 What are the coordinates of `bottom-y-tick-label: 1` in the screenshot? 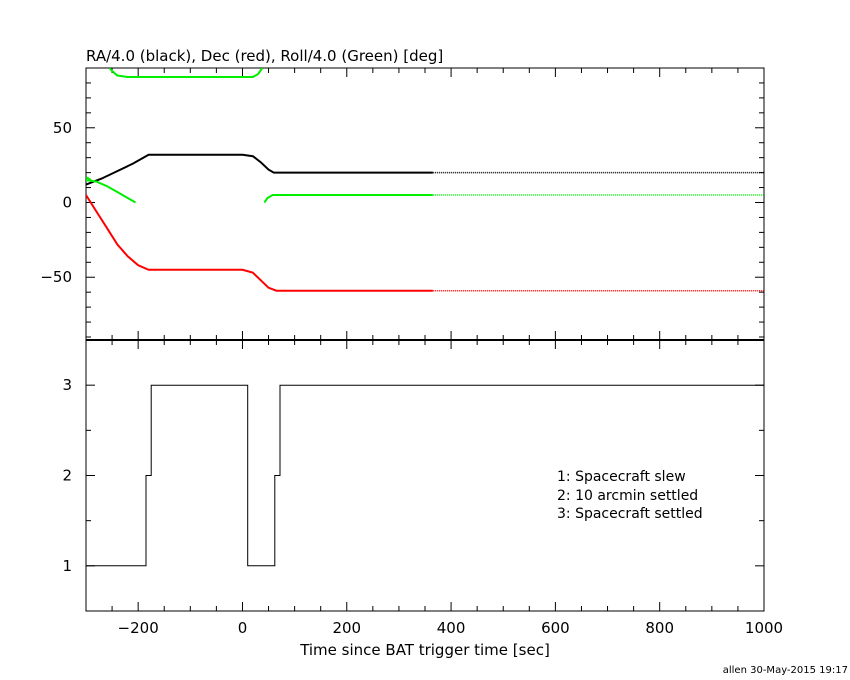 It's located at (67, 566).